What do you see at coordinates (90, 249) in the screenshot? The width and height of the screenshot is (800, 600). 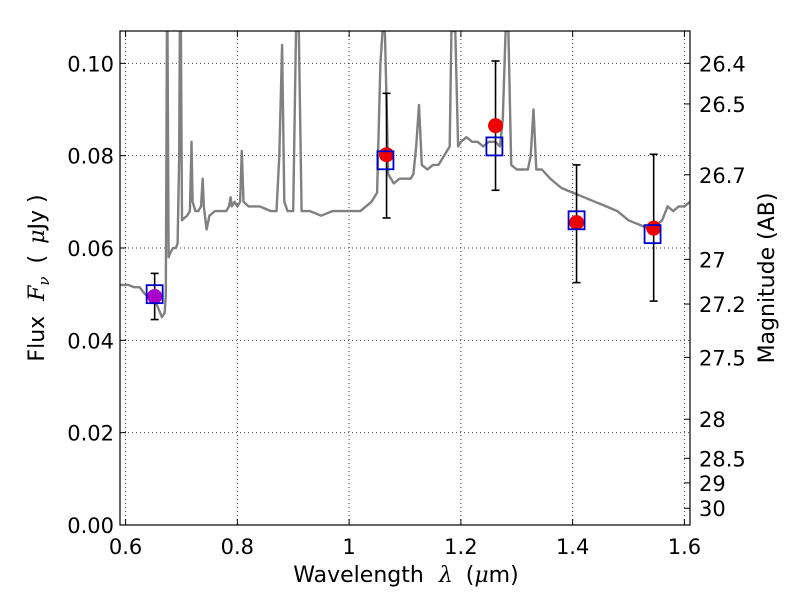 I see `y-tick-label: 0.06` at bounding box center [90, 249].